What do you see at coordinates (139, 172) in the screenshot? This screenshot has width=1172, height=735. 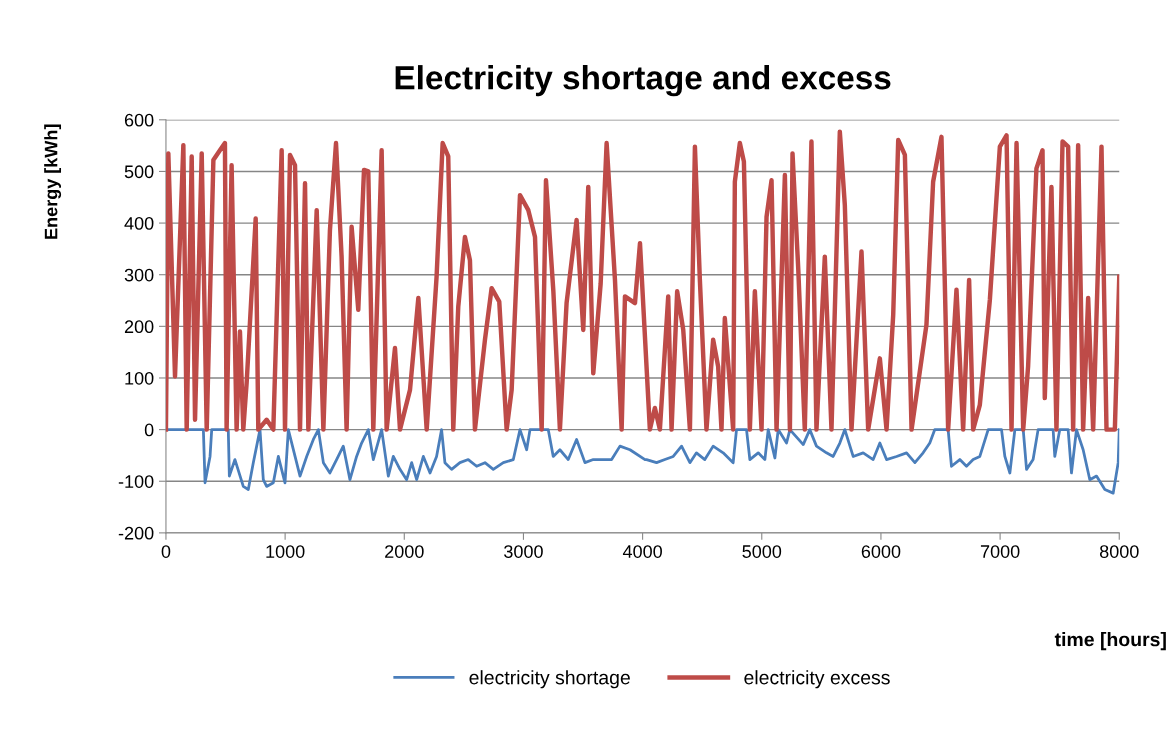 I see `y-tick-label: 500` at bounding box center [139, 172].